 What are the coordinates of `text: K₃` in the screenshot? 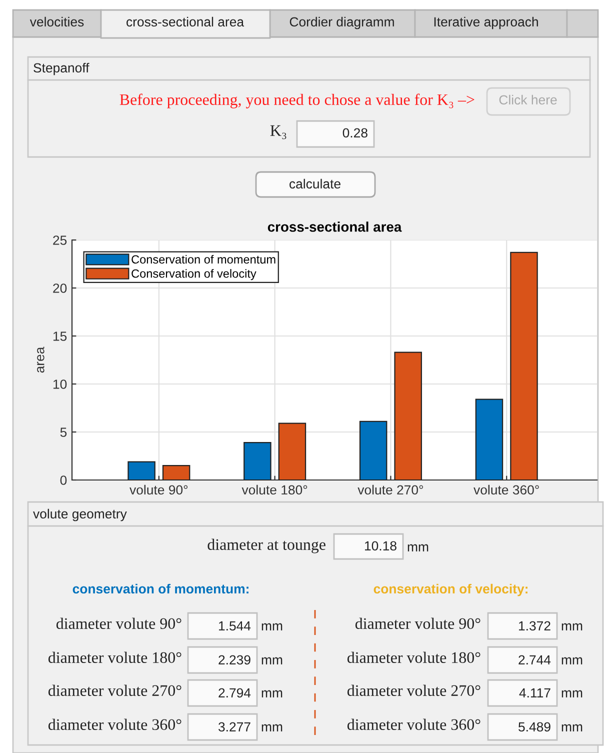 It's located at (278, 132).